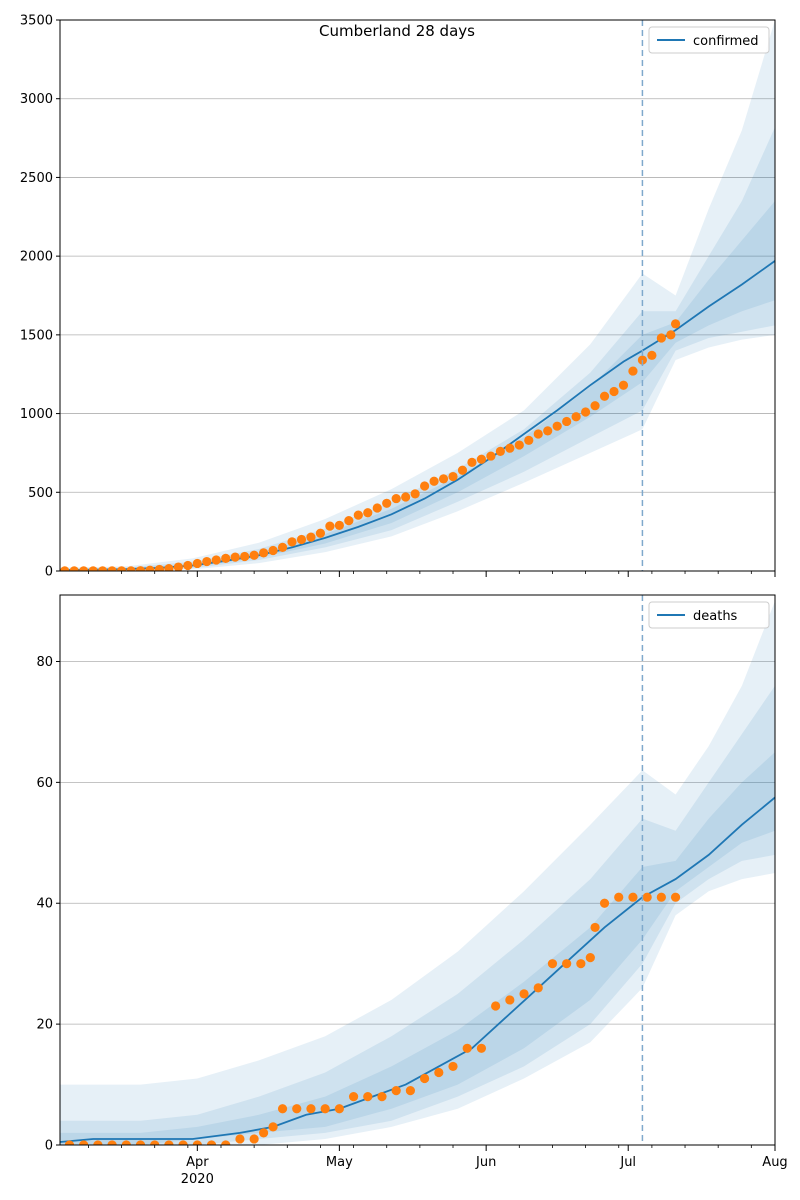  What do you see at coordinates (44, 1025) in the screenshot?
I see `y-tick-label: 20` at bounding box center [44, 1025].